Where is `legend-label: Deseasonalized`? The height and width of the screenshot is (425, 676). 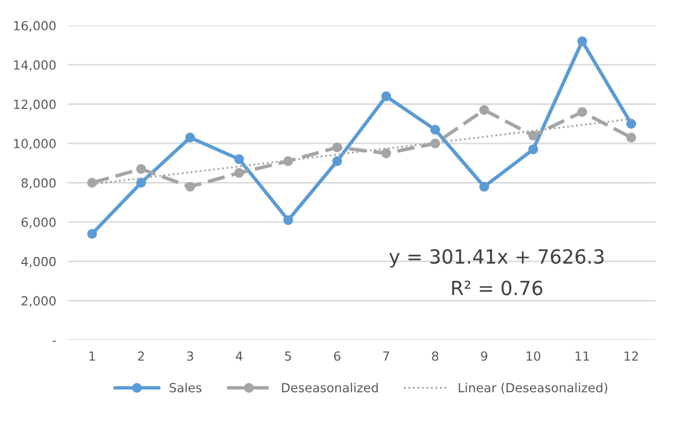 legend-label: Deseasonalized is located at coordinates (330, 387).